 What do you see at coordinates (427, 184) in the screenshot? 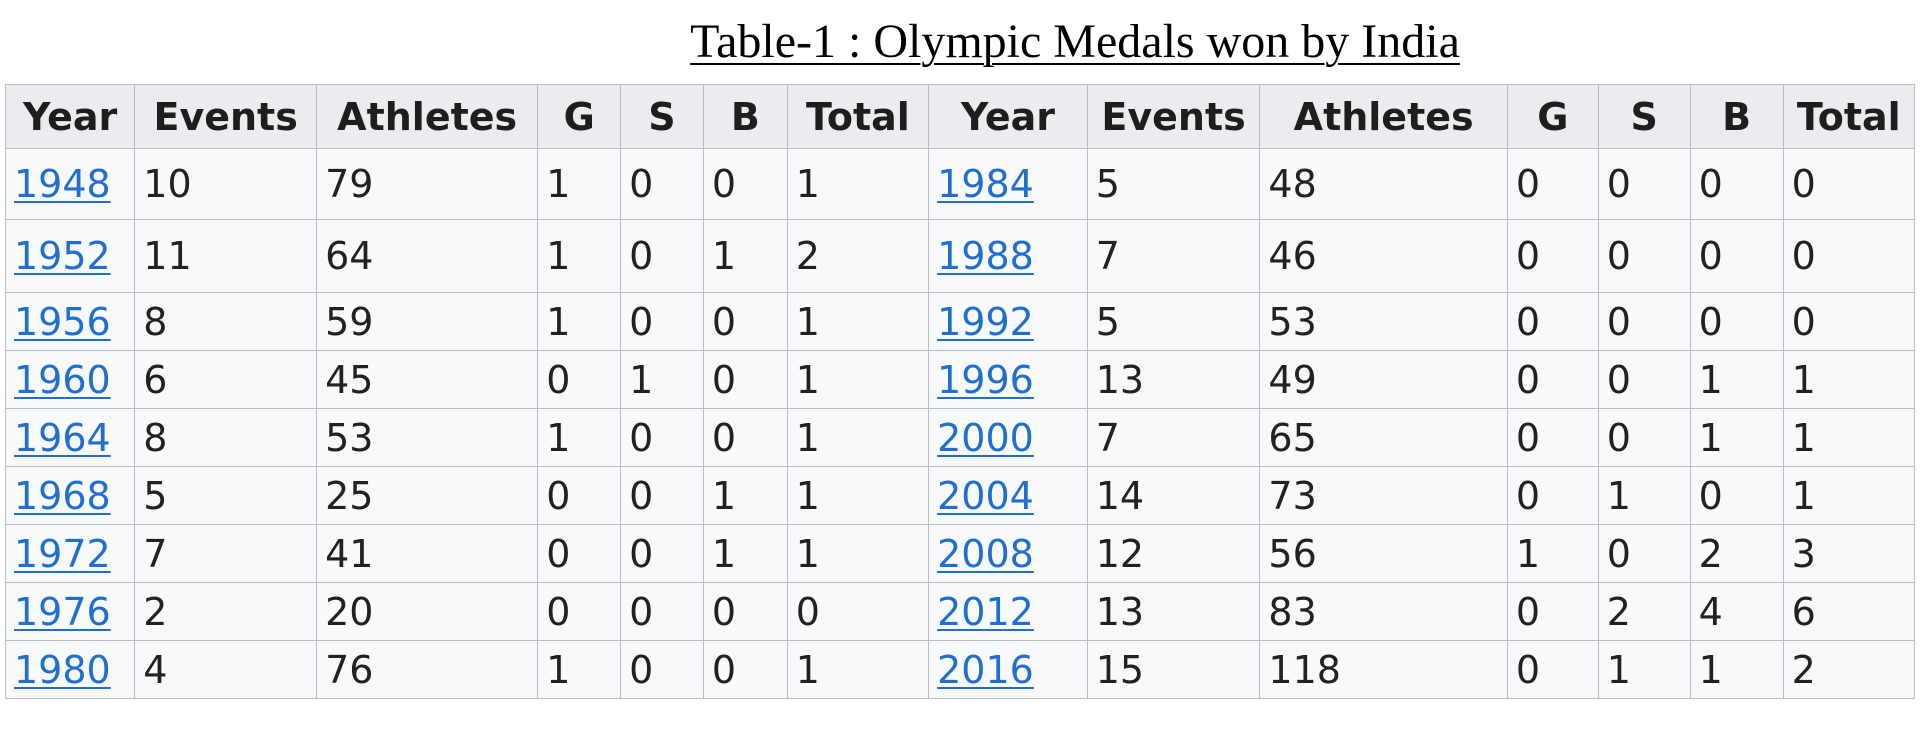
I see `athletes-cell: 79` at bounding box center [427, 184].